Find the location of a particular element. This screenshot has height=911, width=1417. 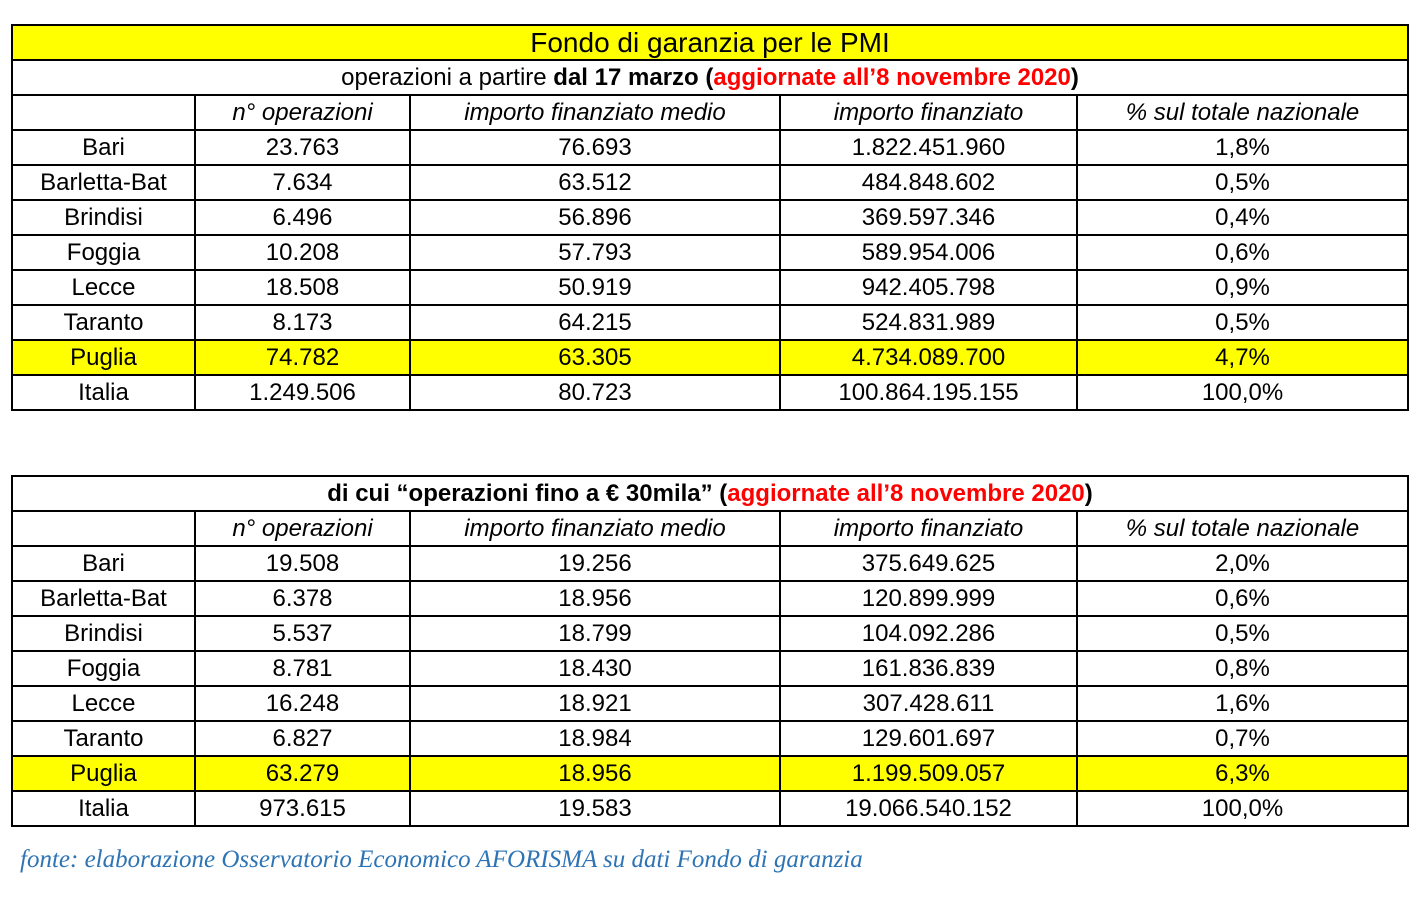

subtitle-update-date: aggiornate all’8 novembre 2020 is located at coordinates (906, 493).